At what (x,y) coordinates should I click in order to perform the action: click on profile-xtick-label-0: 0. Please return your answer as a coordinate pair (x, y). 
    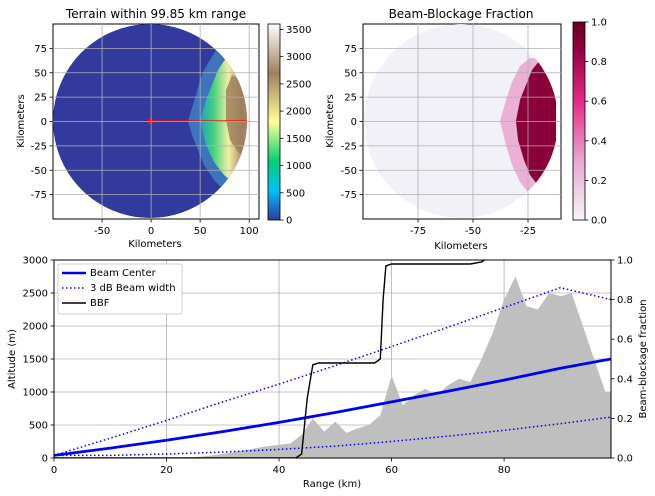
    Looking at the image, I should click on (54, 470).